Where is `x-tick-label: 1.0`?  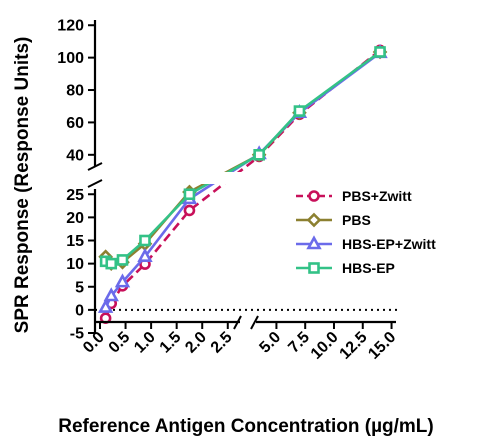 x-tick-label: 1.0 is located at coordinates (145, 343).